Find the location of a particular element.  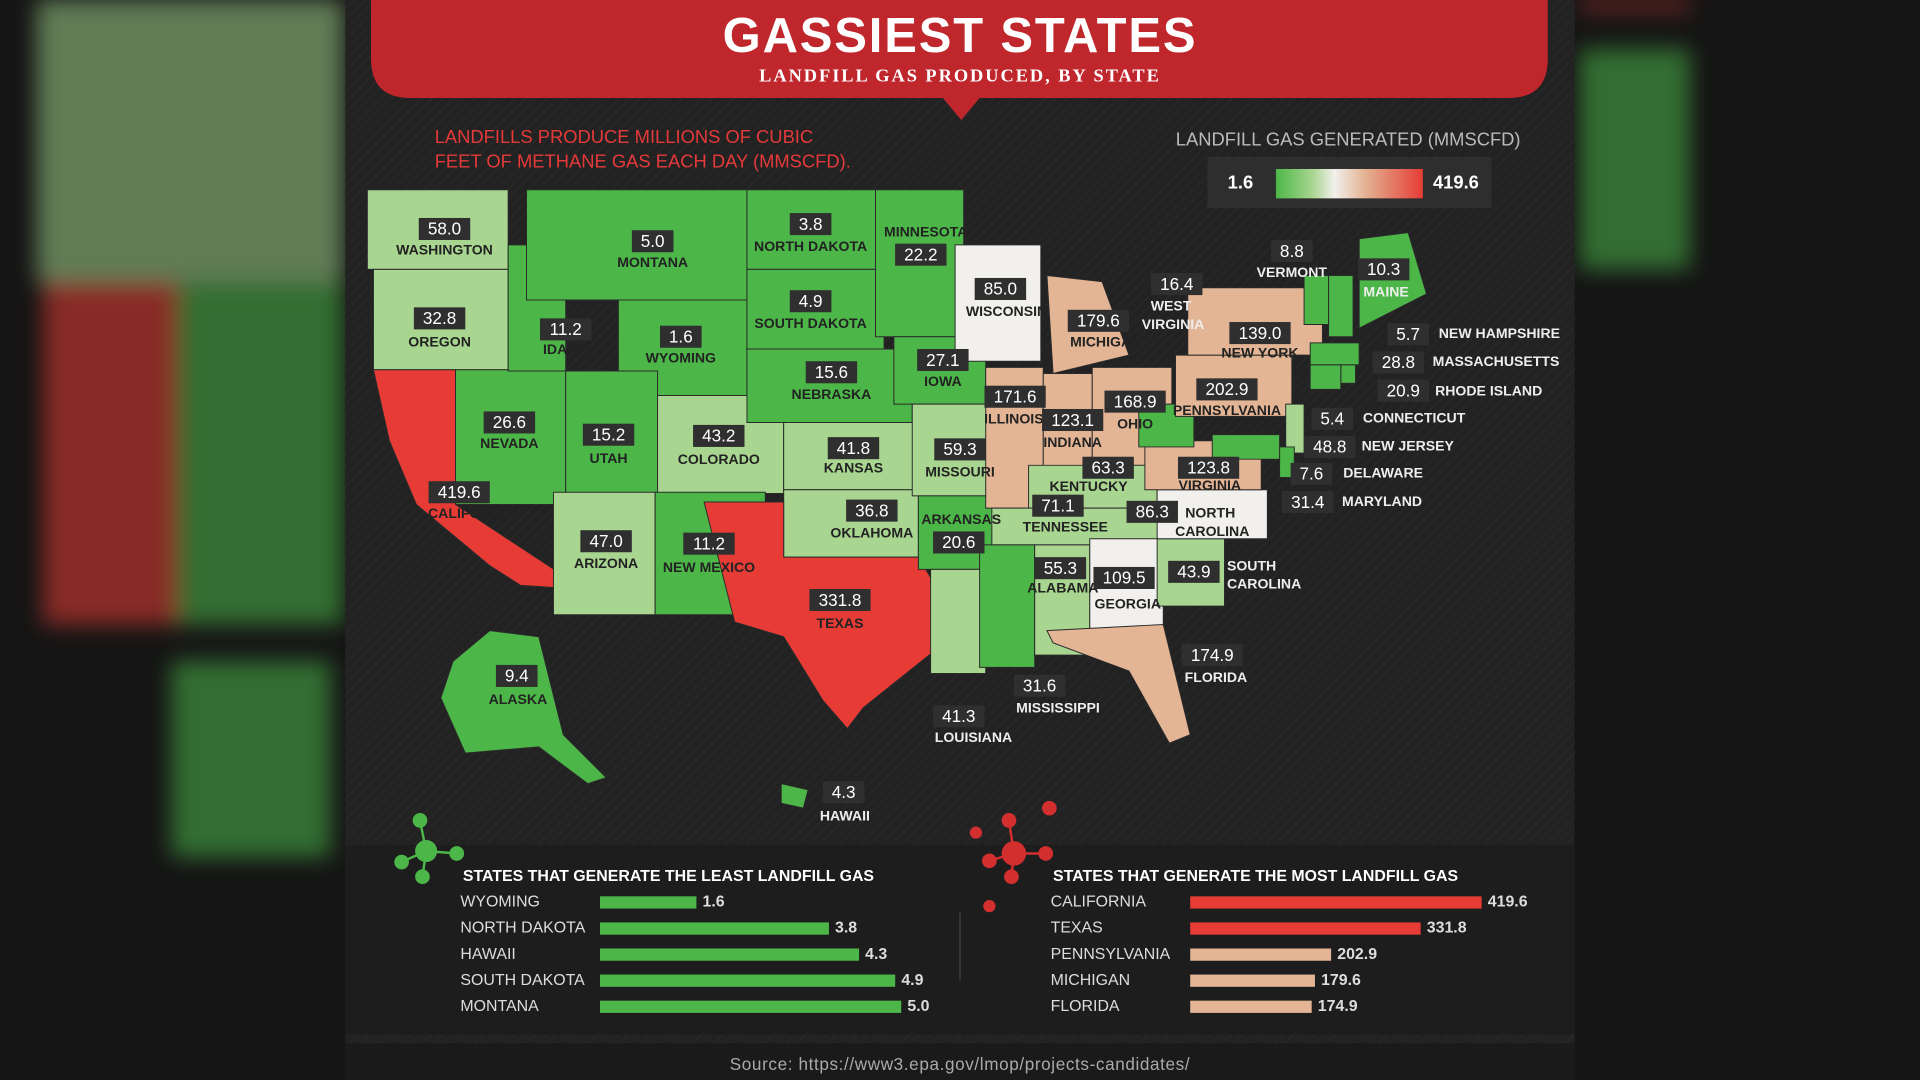

state-name: WYOMING is located at coordinates (681, 357).